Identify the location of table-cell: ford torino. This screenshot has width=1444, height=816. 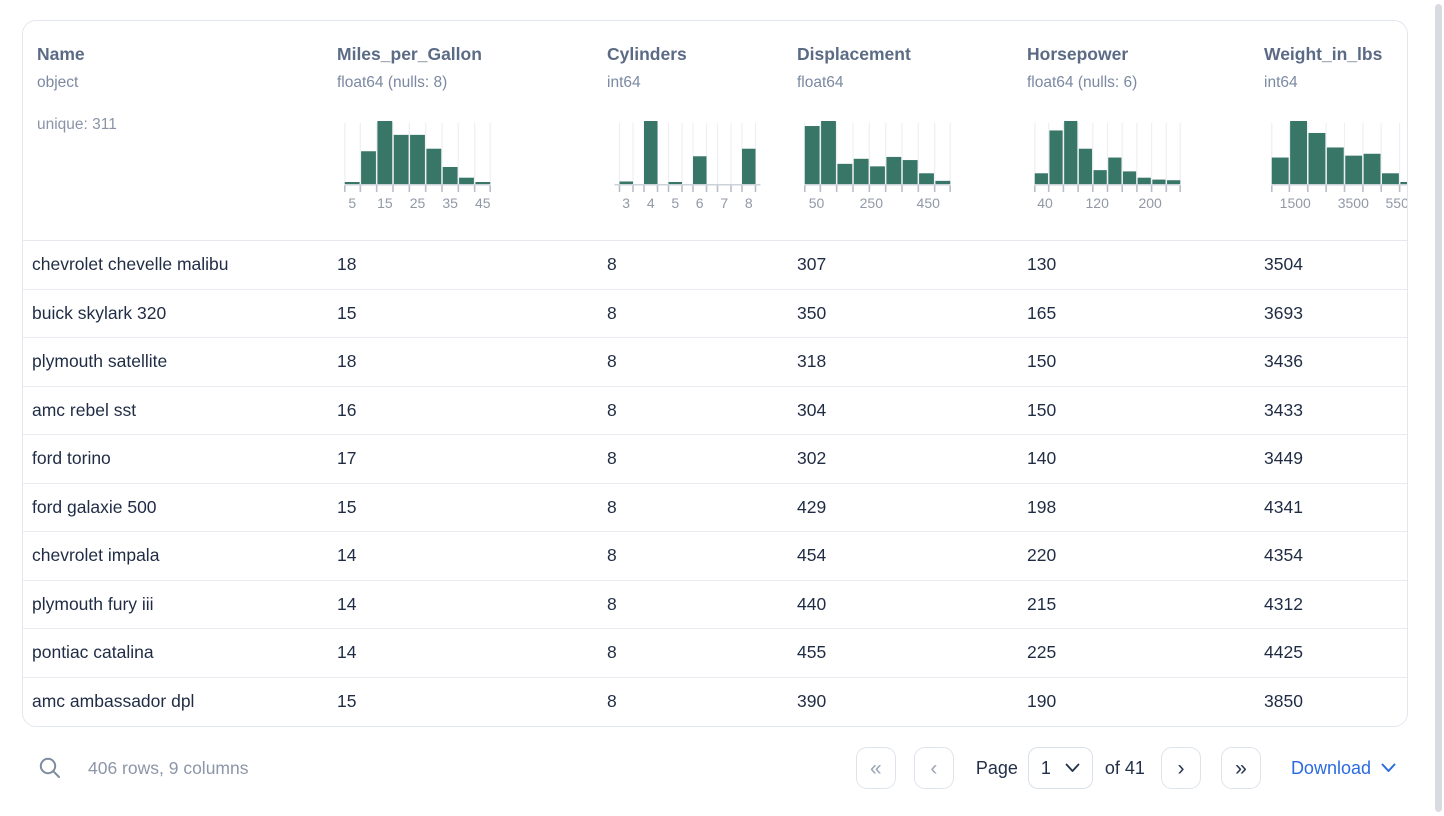
(71, 458).